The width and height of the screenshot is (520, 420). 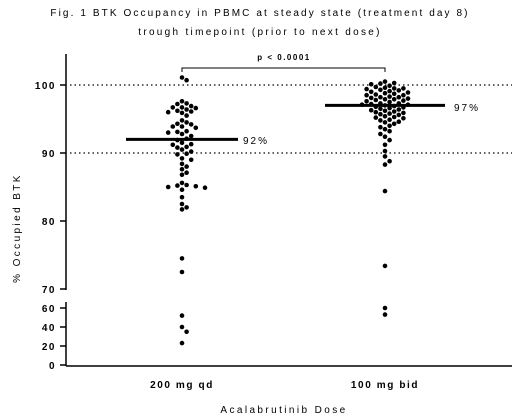 What do you see at coordinates (17, 228) in the screenshot?
I see `y-axis-title: % Occupied BTK` at bounding box center [17, 228].